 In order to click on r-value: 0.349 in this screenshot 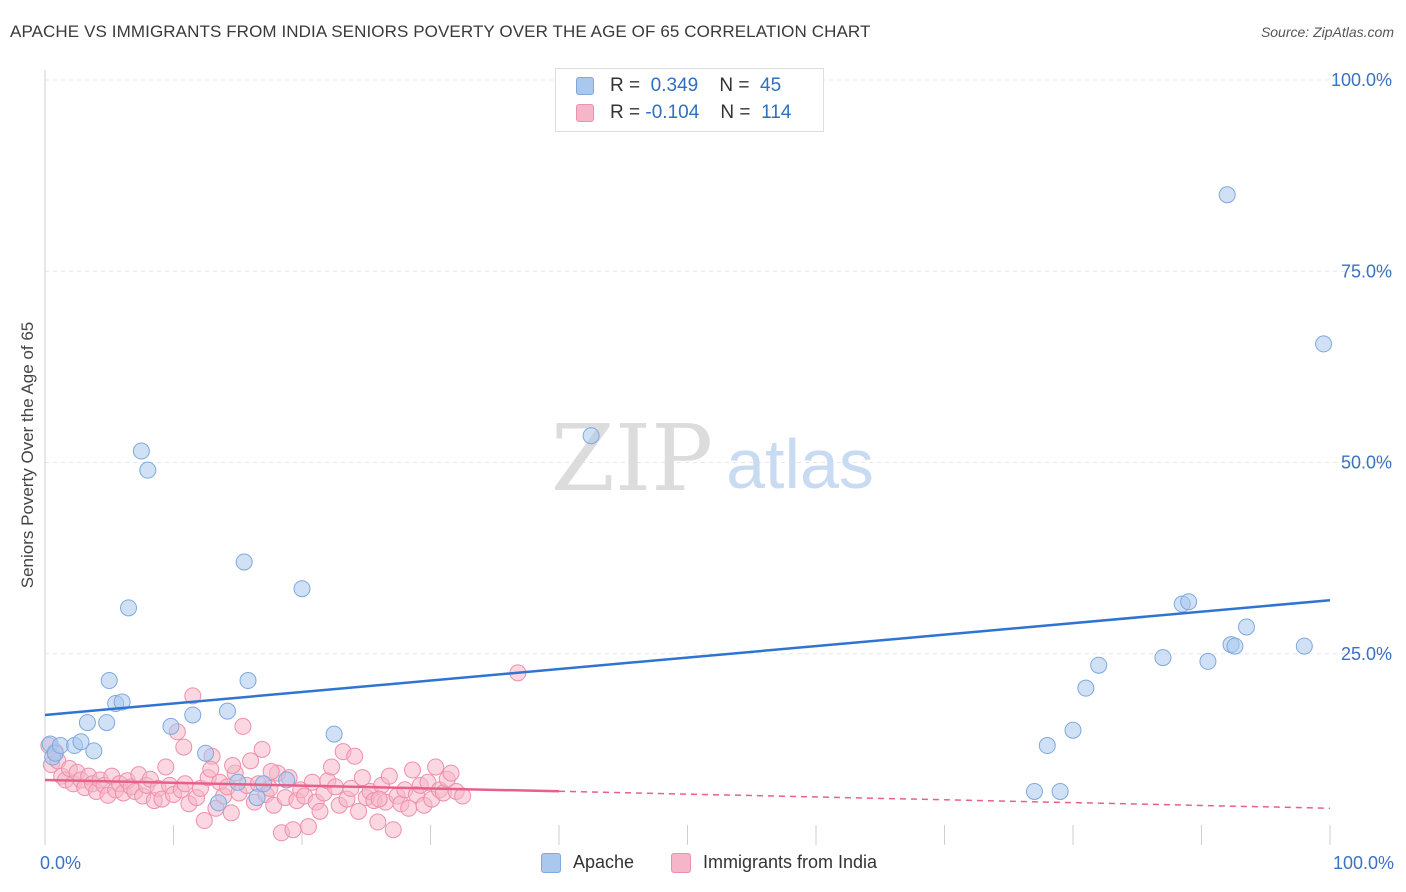, I will do `click(674, 85)`.